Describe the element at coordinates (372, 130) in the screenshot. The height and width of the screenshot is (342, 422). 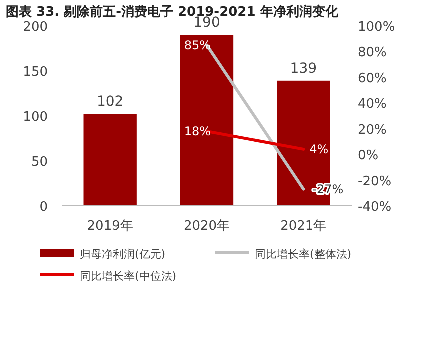
I see `y2tick: 20%` at that location.